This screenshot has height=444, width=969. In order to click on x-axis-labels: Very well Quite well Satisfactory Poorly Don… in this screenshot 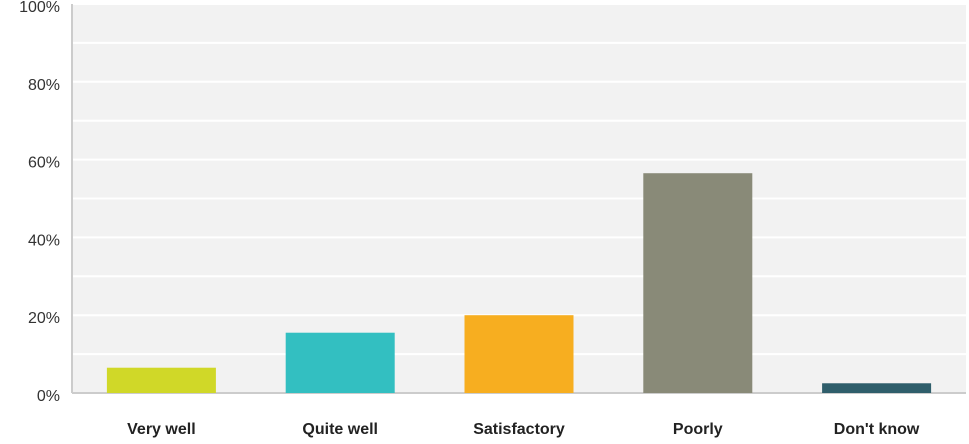, I will do `click(523, 429)`.